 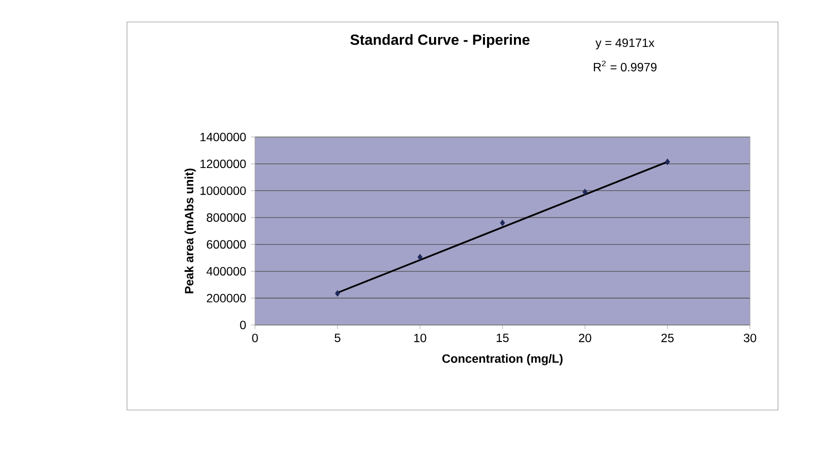 What do you see at coordinates (223, 190) in the screenshot?
I see `y-tick-label: 1000000` at bounding box center [223, 190].